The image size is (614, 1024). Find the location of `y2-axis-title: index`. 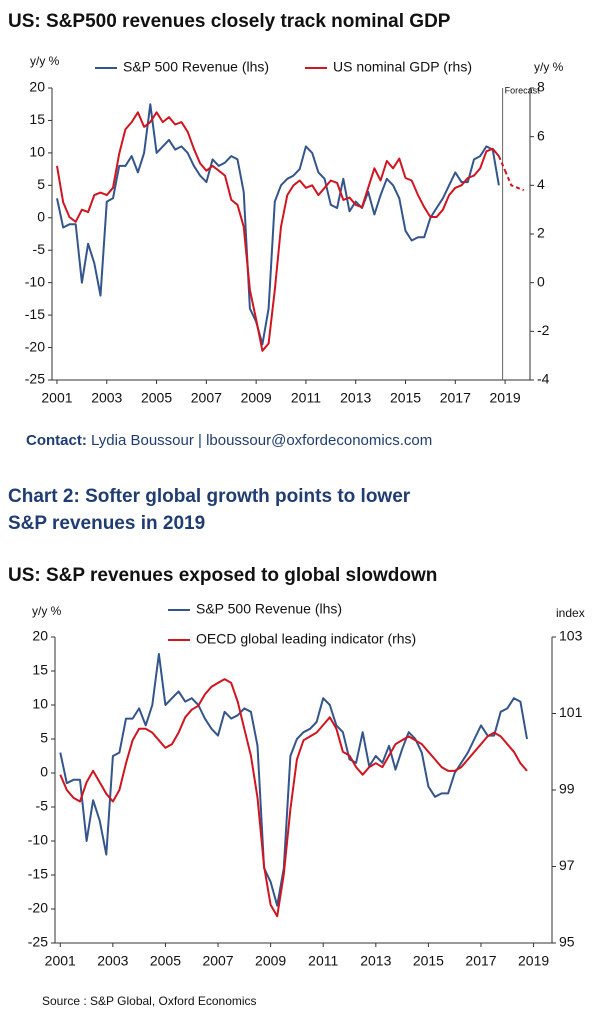

y2-axis-title: index is located at coordinates (570, 613).